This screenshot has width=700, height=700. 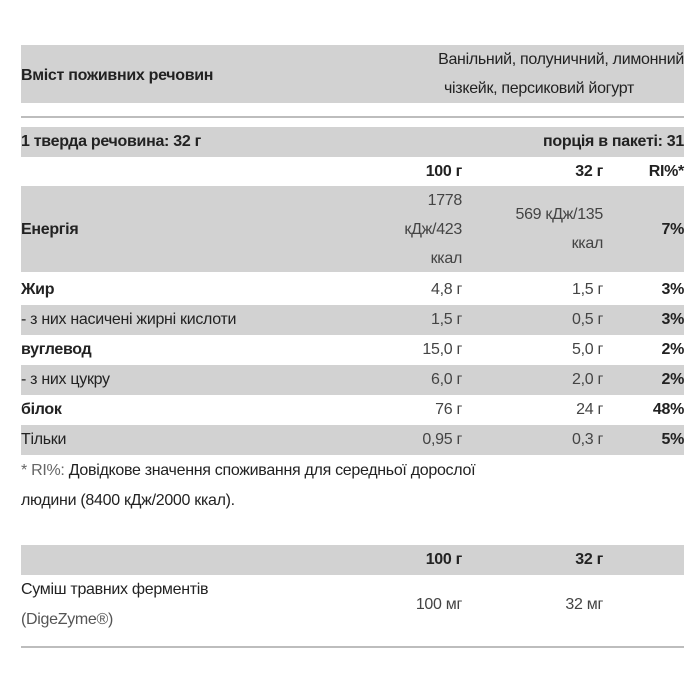 What do you see at coordinates (352, 560) in the screenshot?
I see `enzymes-header: 100 г 32 г` at bounding box center [352, 560].